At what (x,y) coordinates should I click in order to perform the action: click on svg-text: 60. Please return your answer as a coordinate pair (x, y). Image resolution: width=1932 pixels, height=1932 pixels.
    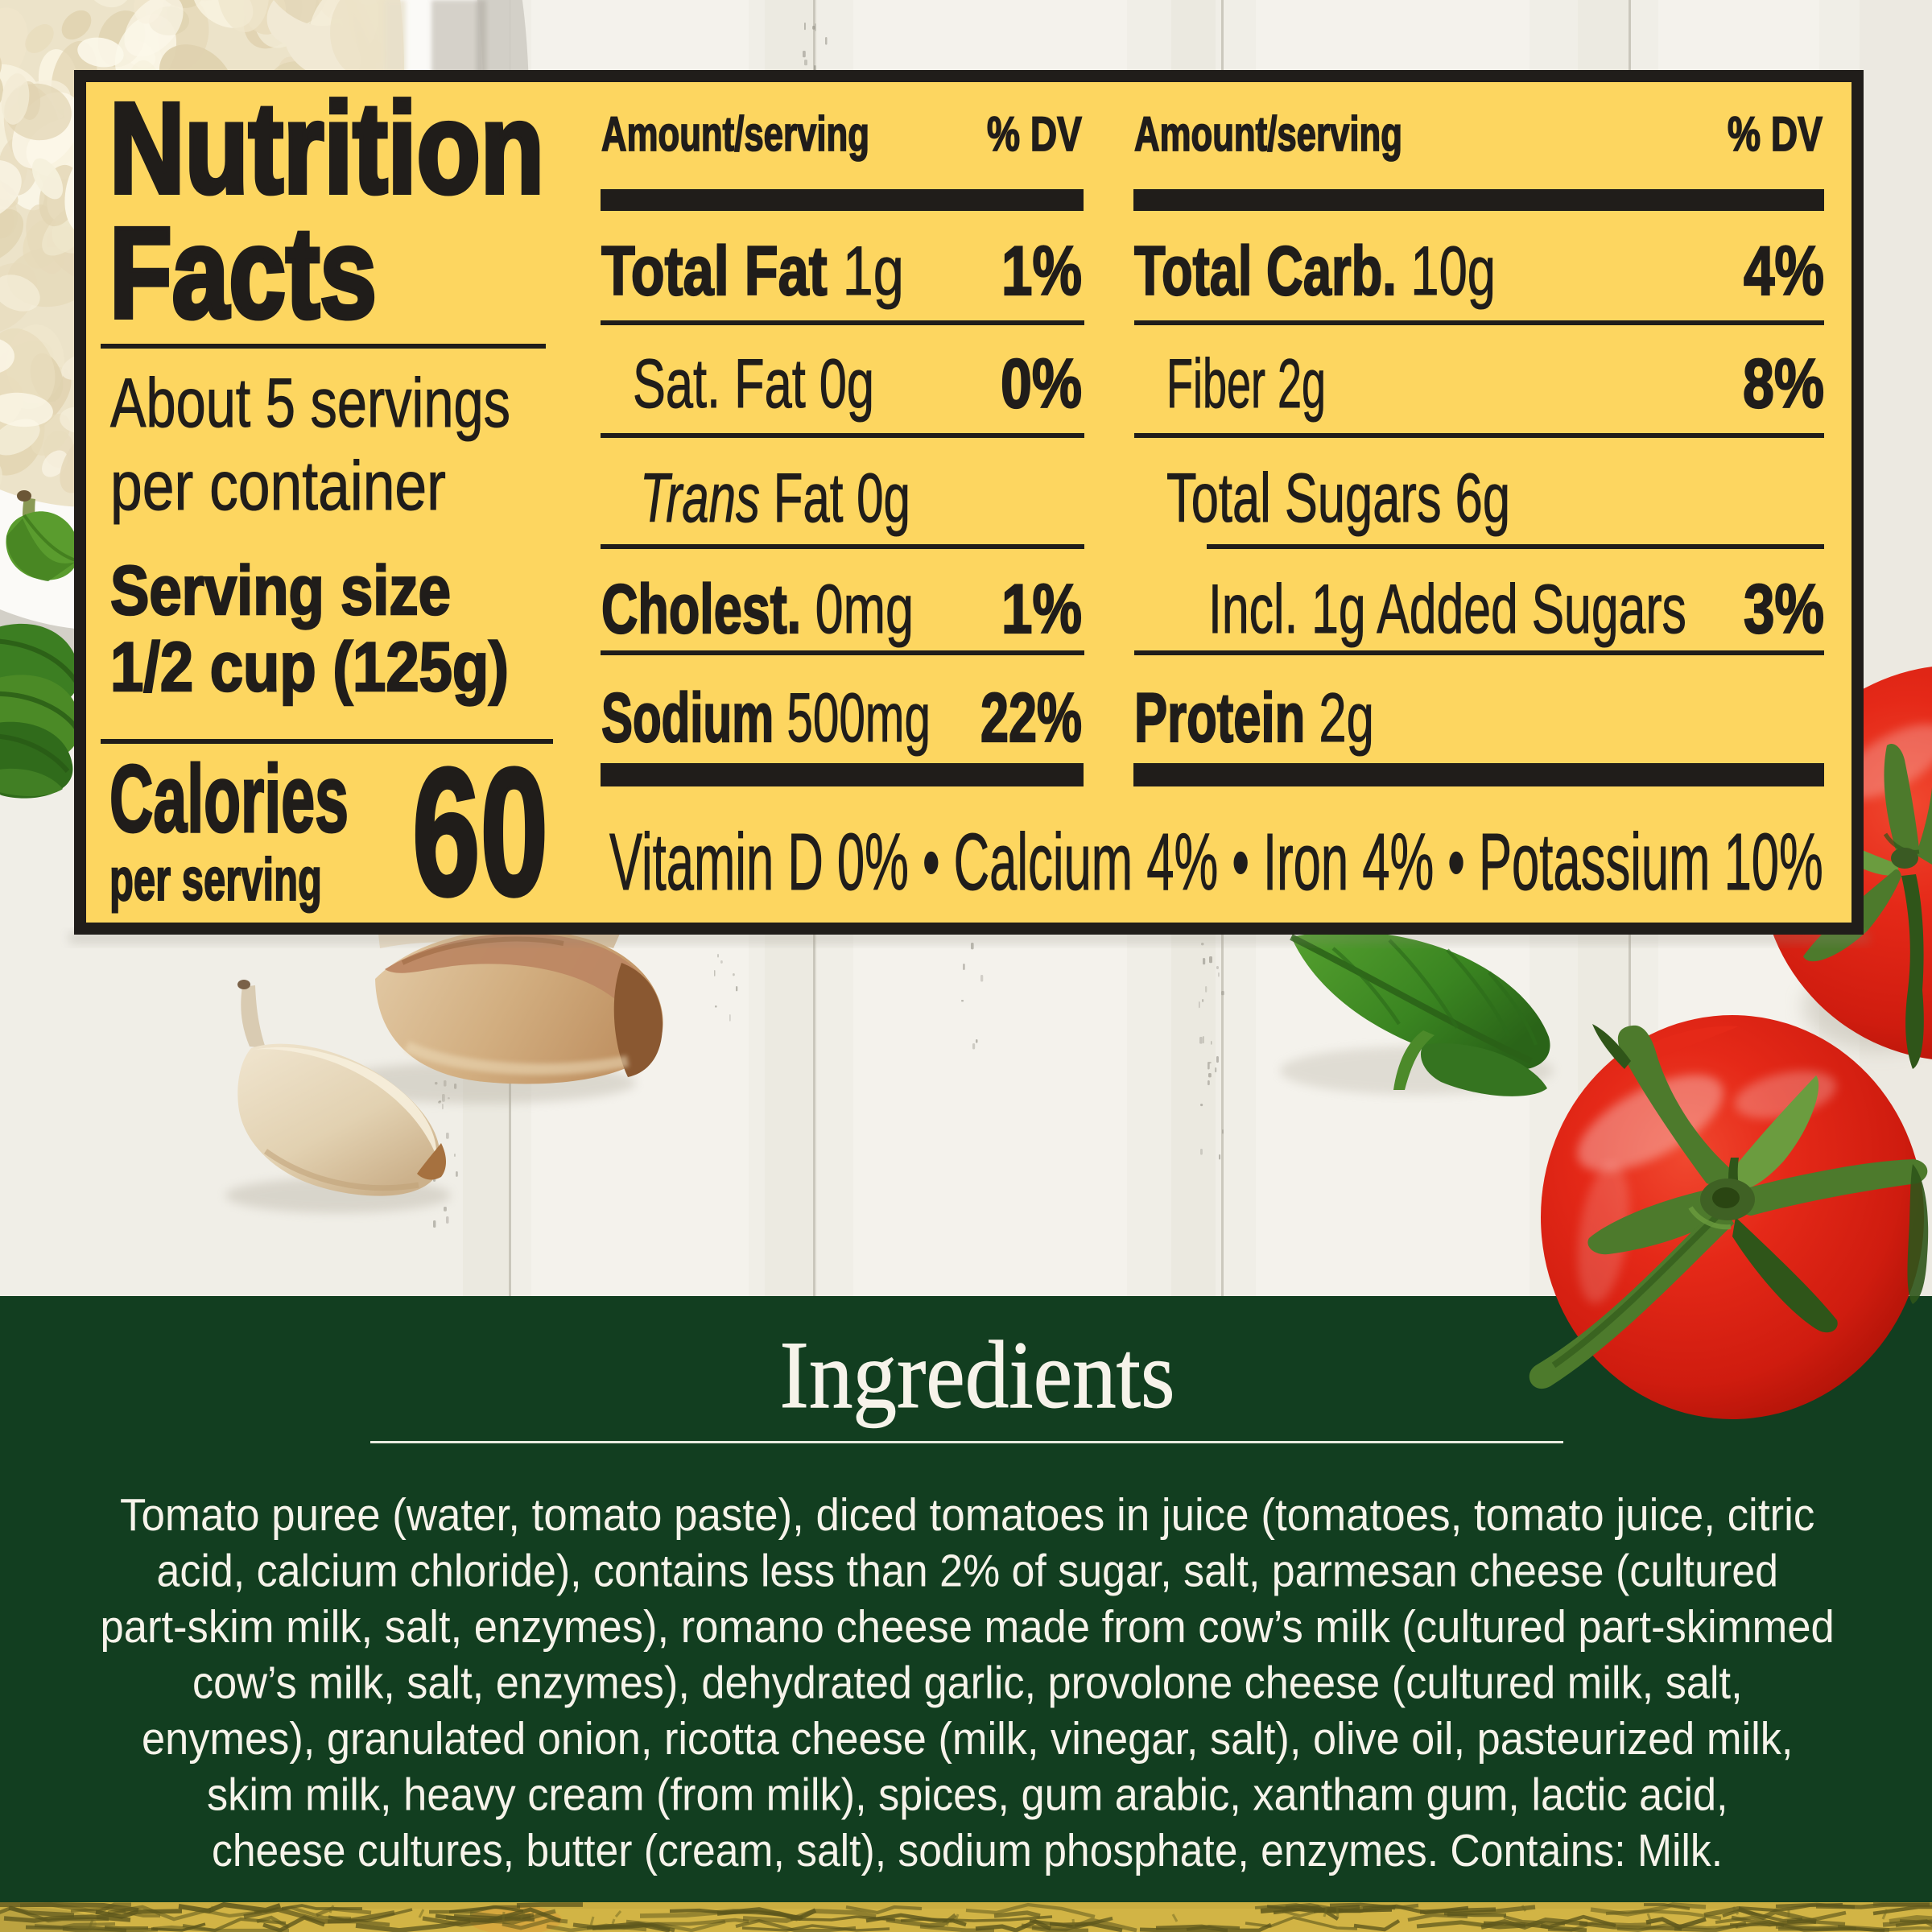
    Looking at the image, I should click on (480, 831).